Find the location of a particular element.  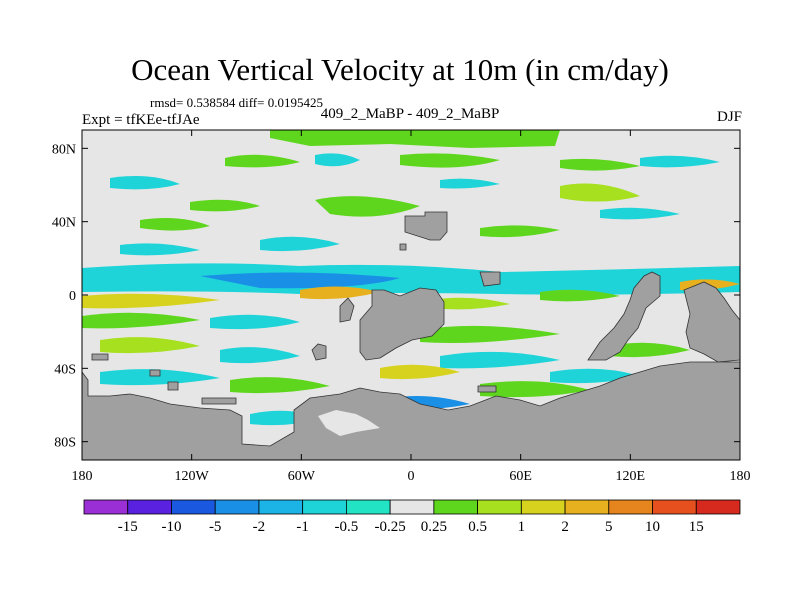

colorbar-label: -0.5 is located at coordinates (347, 527).